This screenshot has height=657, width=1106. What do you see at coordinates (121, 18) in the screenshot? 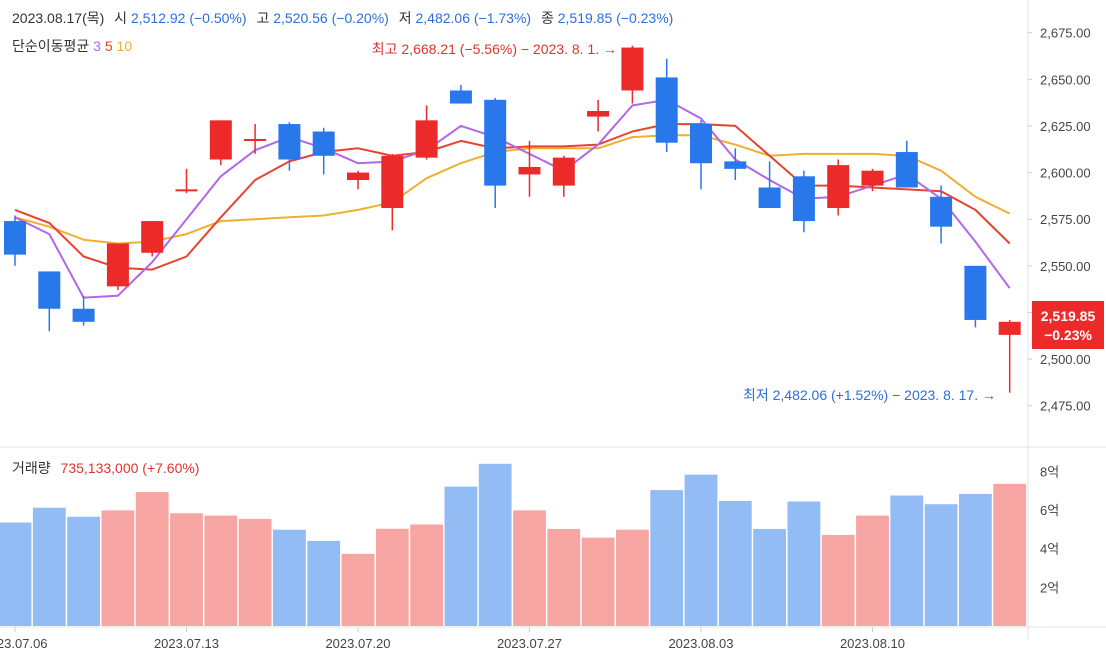
I see `open-label: 시` at bounding box center [121, 18].